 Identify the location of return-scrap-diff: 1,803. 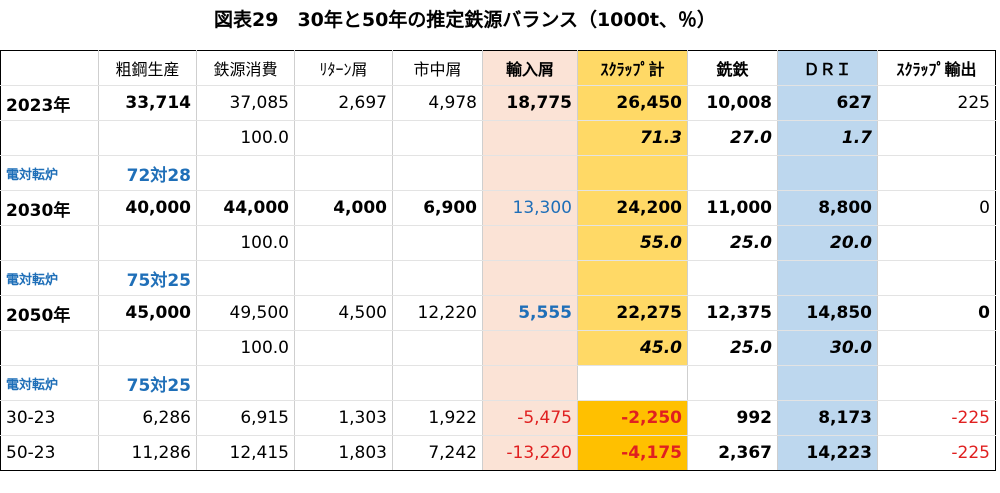
(343, 453).